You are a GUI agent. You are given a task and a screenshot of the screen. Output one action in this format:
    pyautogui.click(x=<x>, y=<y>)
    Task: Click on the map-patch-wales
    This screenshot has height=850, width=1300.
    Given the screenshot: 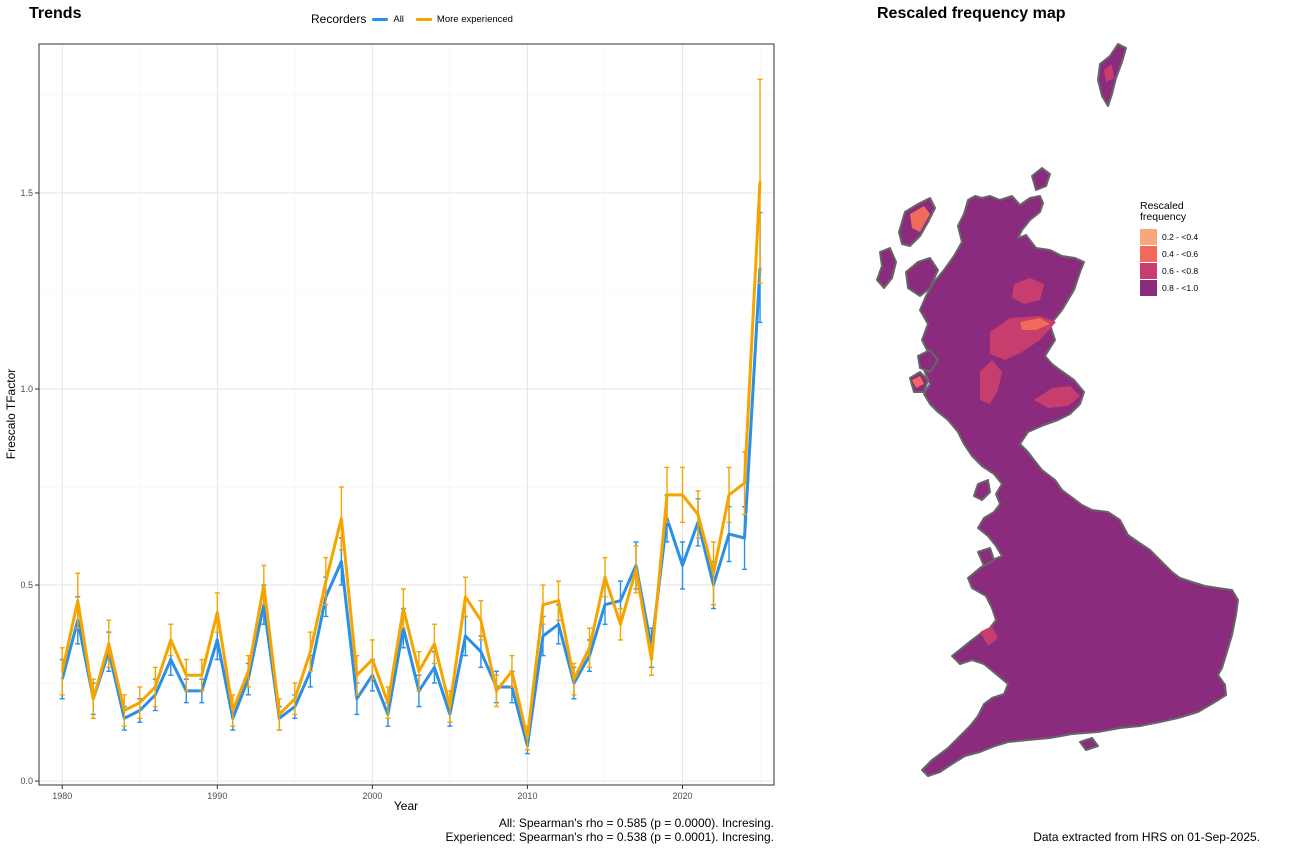 What is the action you would take?
    pyautogui.click(x=989, y=636)
    